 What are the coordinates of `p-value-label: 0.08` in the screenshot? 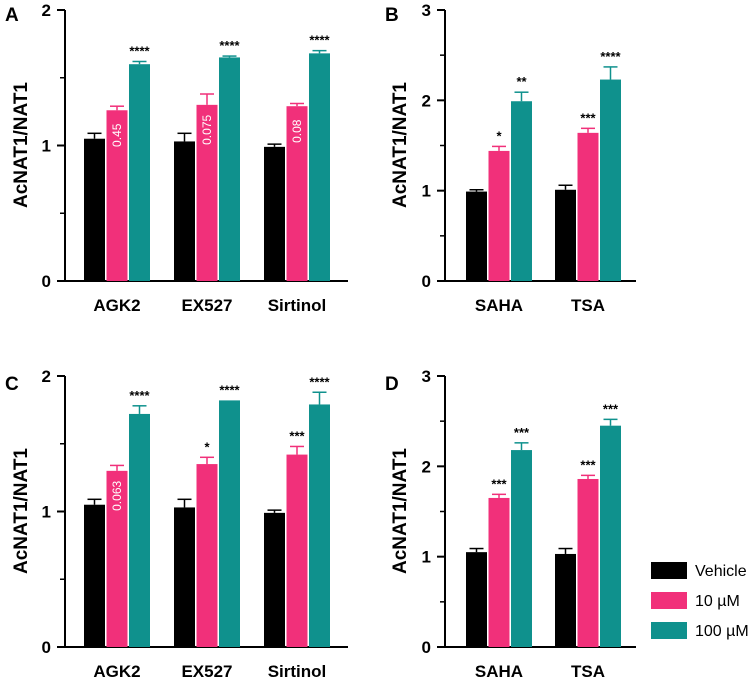 It's located at (297, 131).